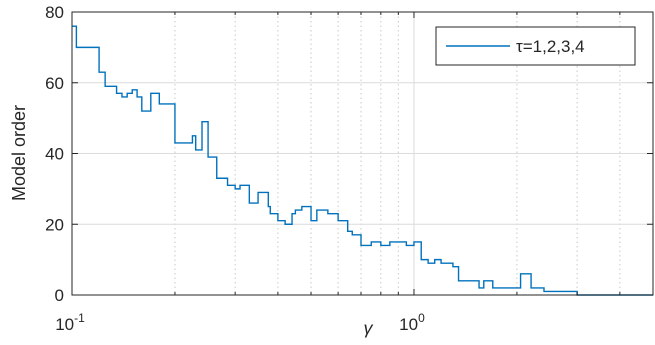 The image size is (655, 345). I want to click on legend: τ=1,2,3,4, so click(535, 46).